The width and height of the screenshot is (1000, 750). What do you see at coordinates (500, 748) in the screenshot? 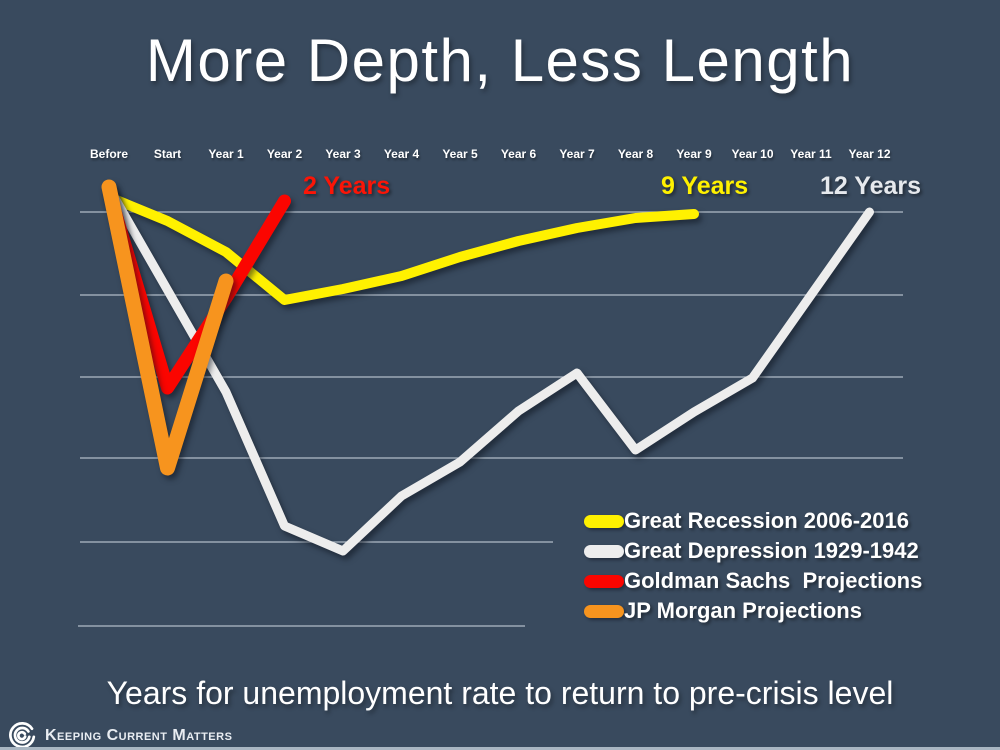
I see `footer-strip` at bounding box center [500, 748].